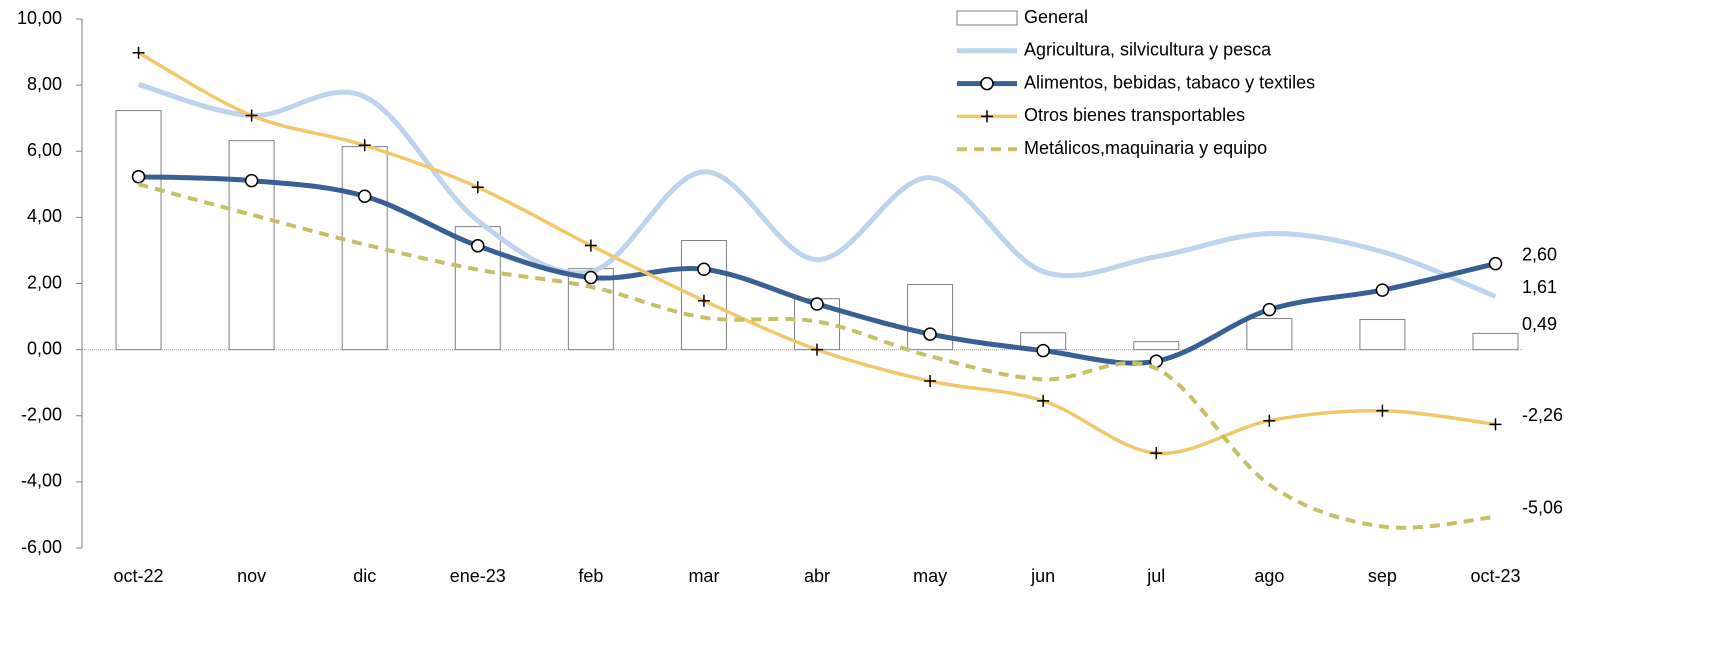 This screenshot has width=1736, height=651. I want to click on y-tick-label: 2,00, so click(44, 282).